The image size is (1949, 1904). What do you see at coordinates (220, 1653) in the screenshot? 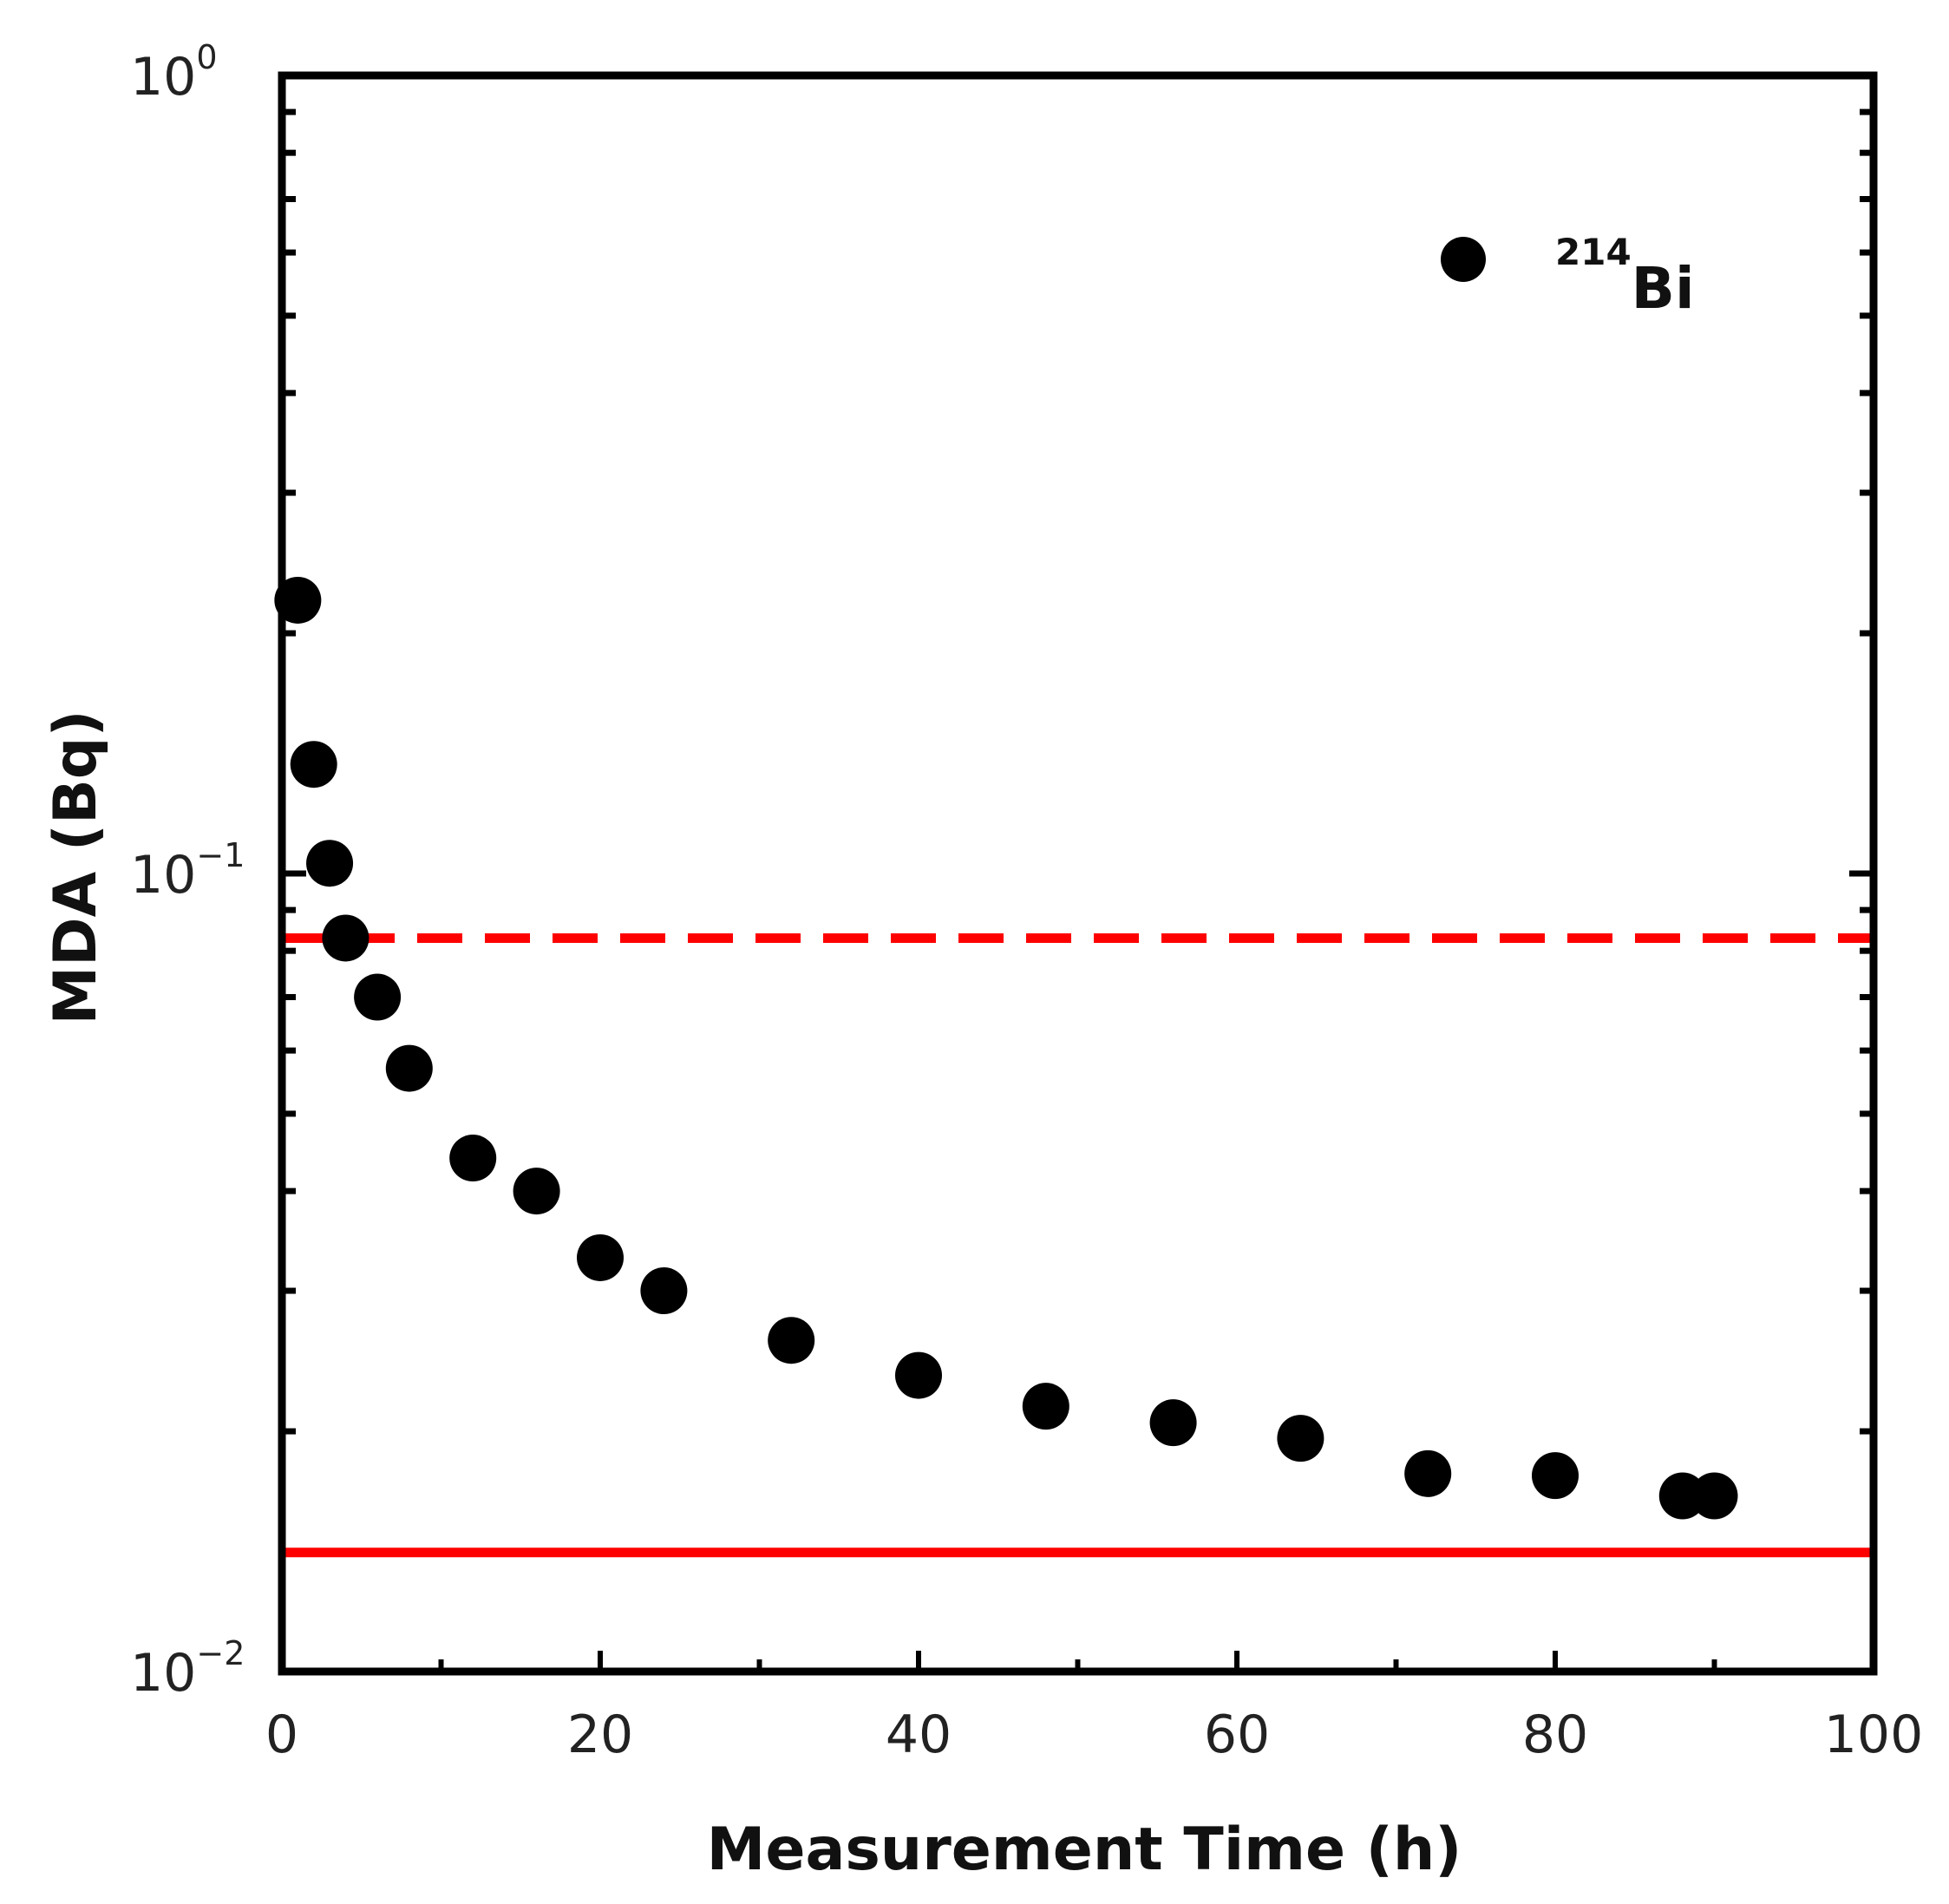
I see `y-tick-exponent: −2` at bounding box center [220, 1653].